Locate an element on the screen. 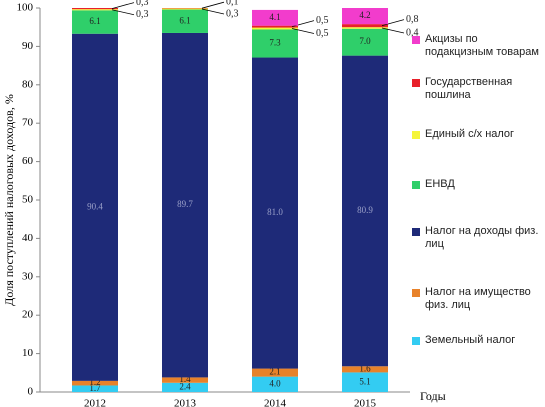 Image resolution: width=545 pixels, height=407 pixels. data-label: 5.1 is located at coordinates (364, 381).